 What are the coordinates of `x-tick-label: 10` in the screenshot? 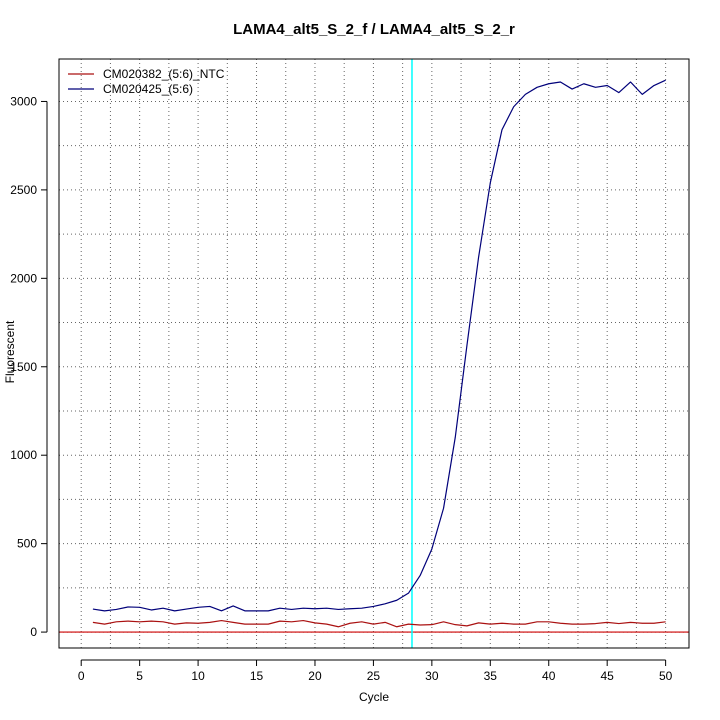 It's located at (198, 676).